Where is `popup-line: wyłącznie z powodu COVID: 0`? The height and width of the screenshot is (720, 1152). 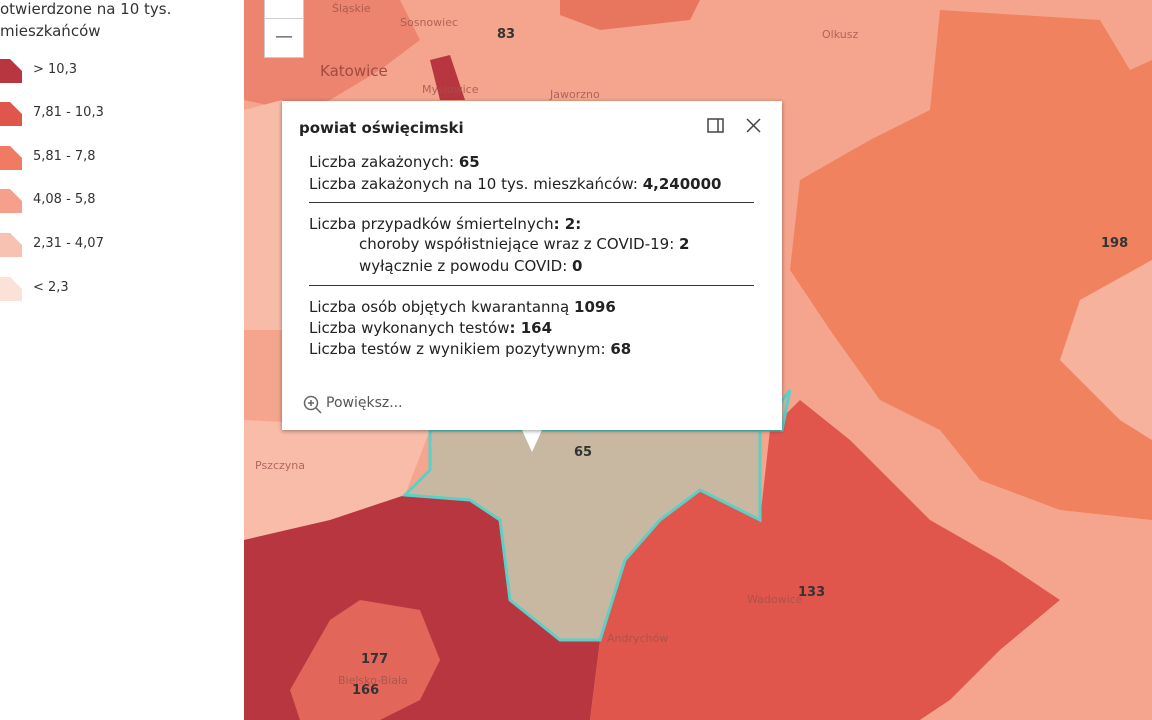 popup-line: wyłącznie z powodu COVID: 0 is located at coordinates (470, 266).